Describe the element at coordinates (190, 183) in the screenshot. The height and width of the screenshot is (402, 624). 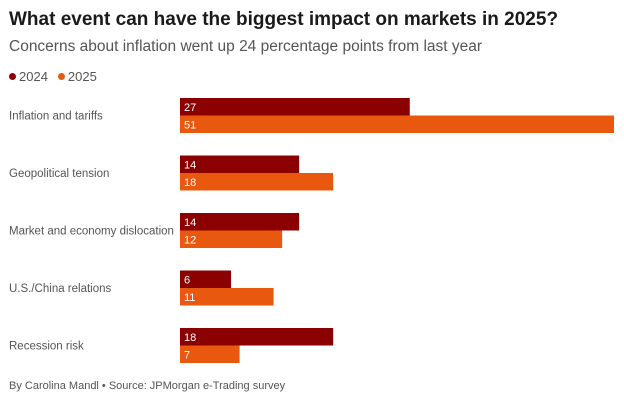
I see `data-label-2025: 18` at that location.